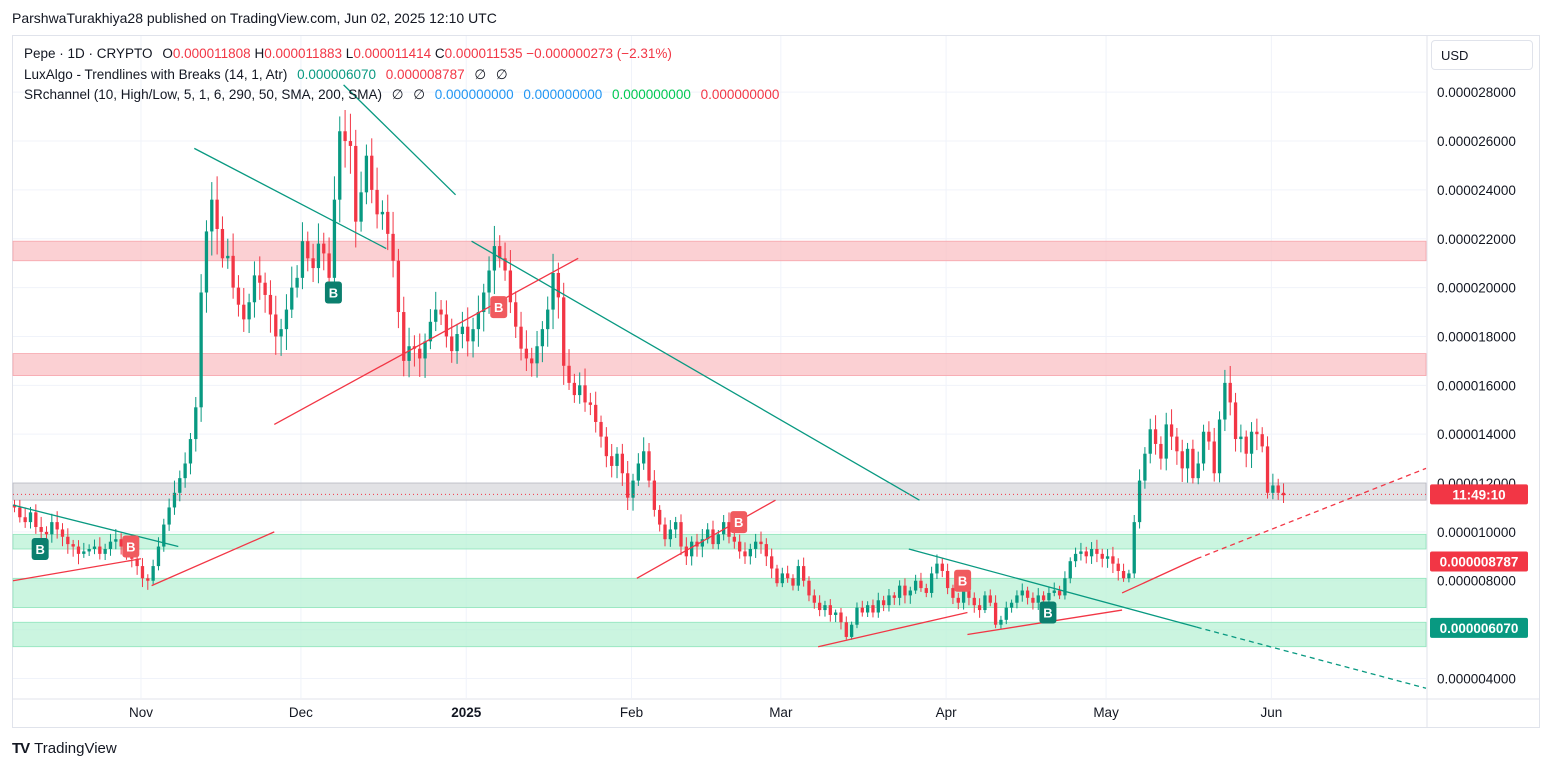 The width and height of the screenshot is (1554, 772). What do you see at coordinates (1479, 627) in the screenshot?
I see `price-axis-label: 0.000006070` at bounding box center [1479, 627].